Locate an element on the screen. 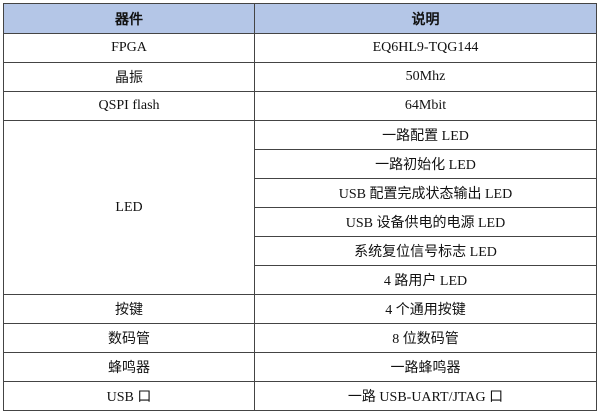  description-cell: 系统复位信号标志 LED is located at coordinates (425, 251).